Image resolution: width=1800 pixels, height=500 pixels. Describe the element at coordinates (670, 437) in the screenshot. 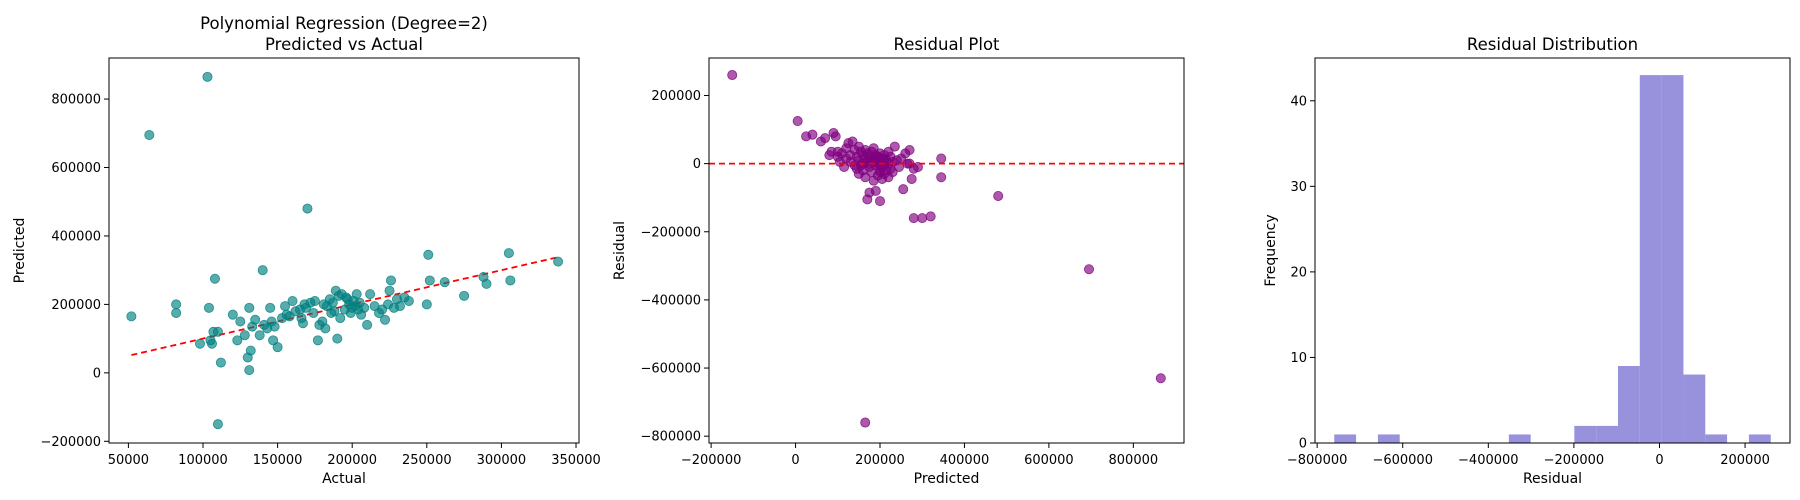

I see `y-tick-label: −800000` at that location.